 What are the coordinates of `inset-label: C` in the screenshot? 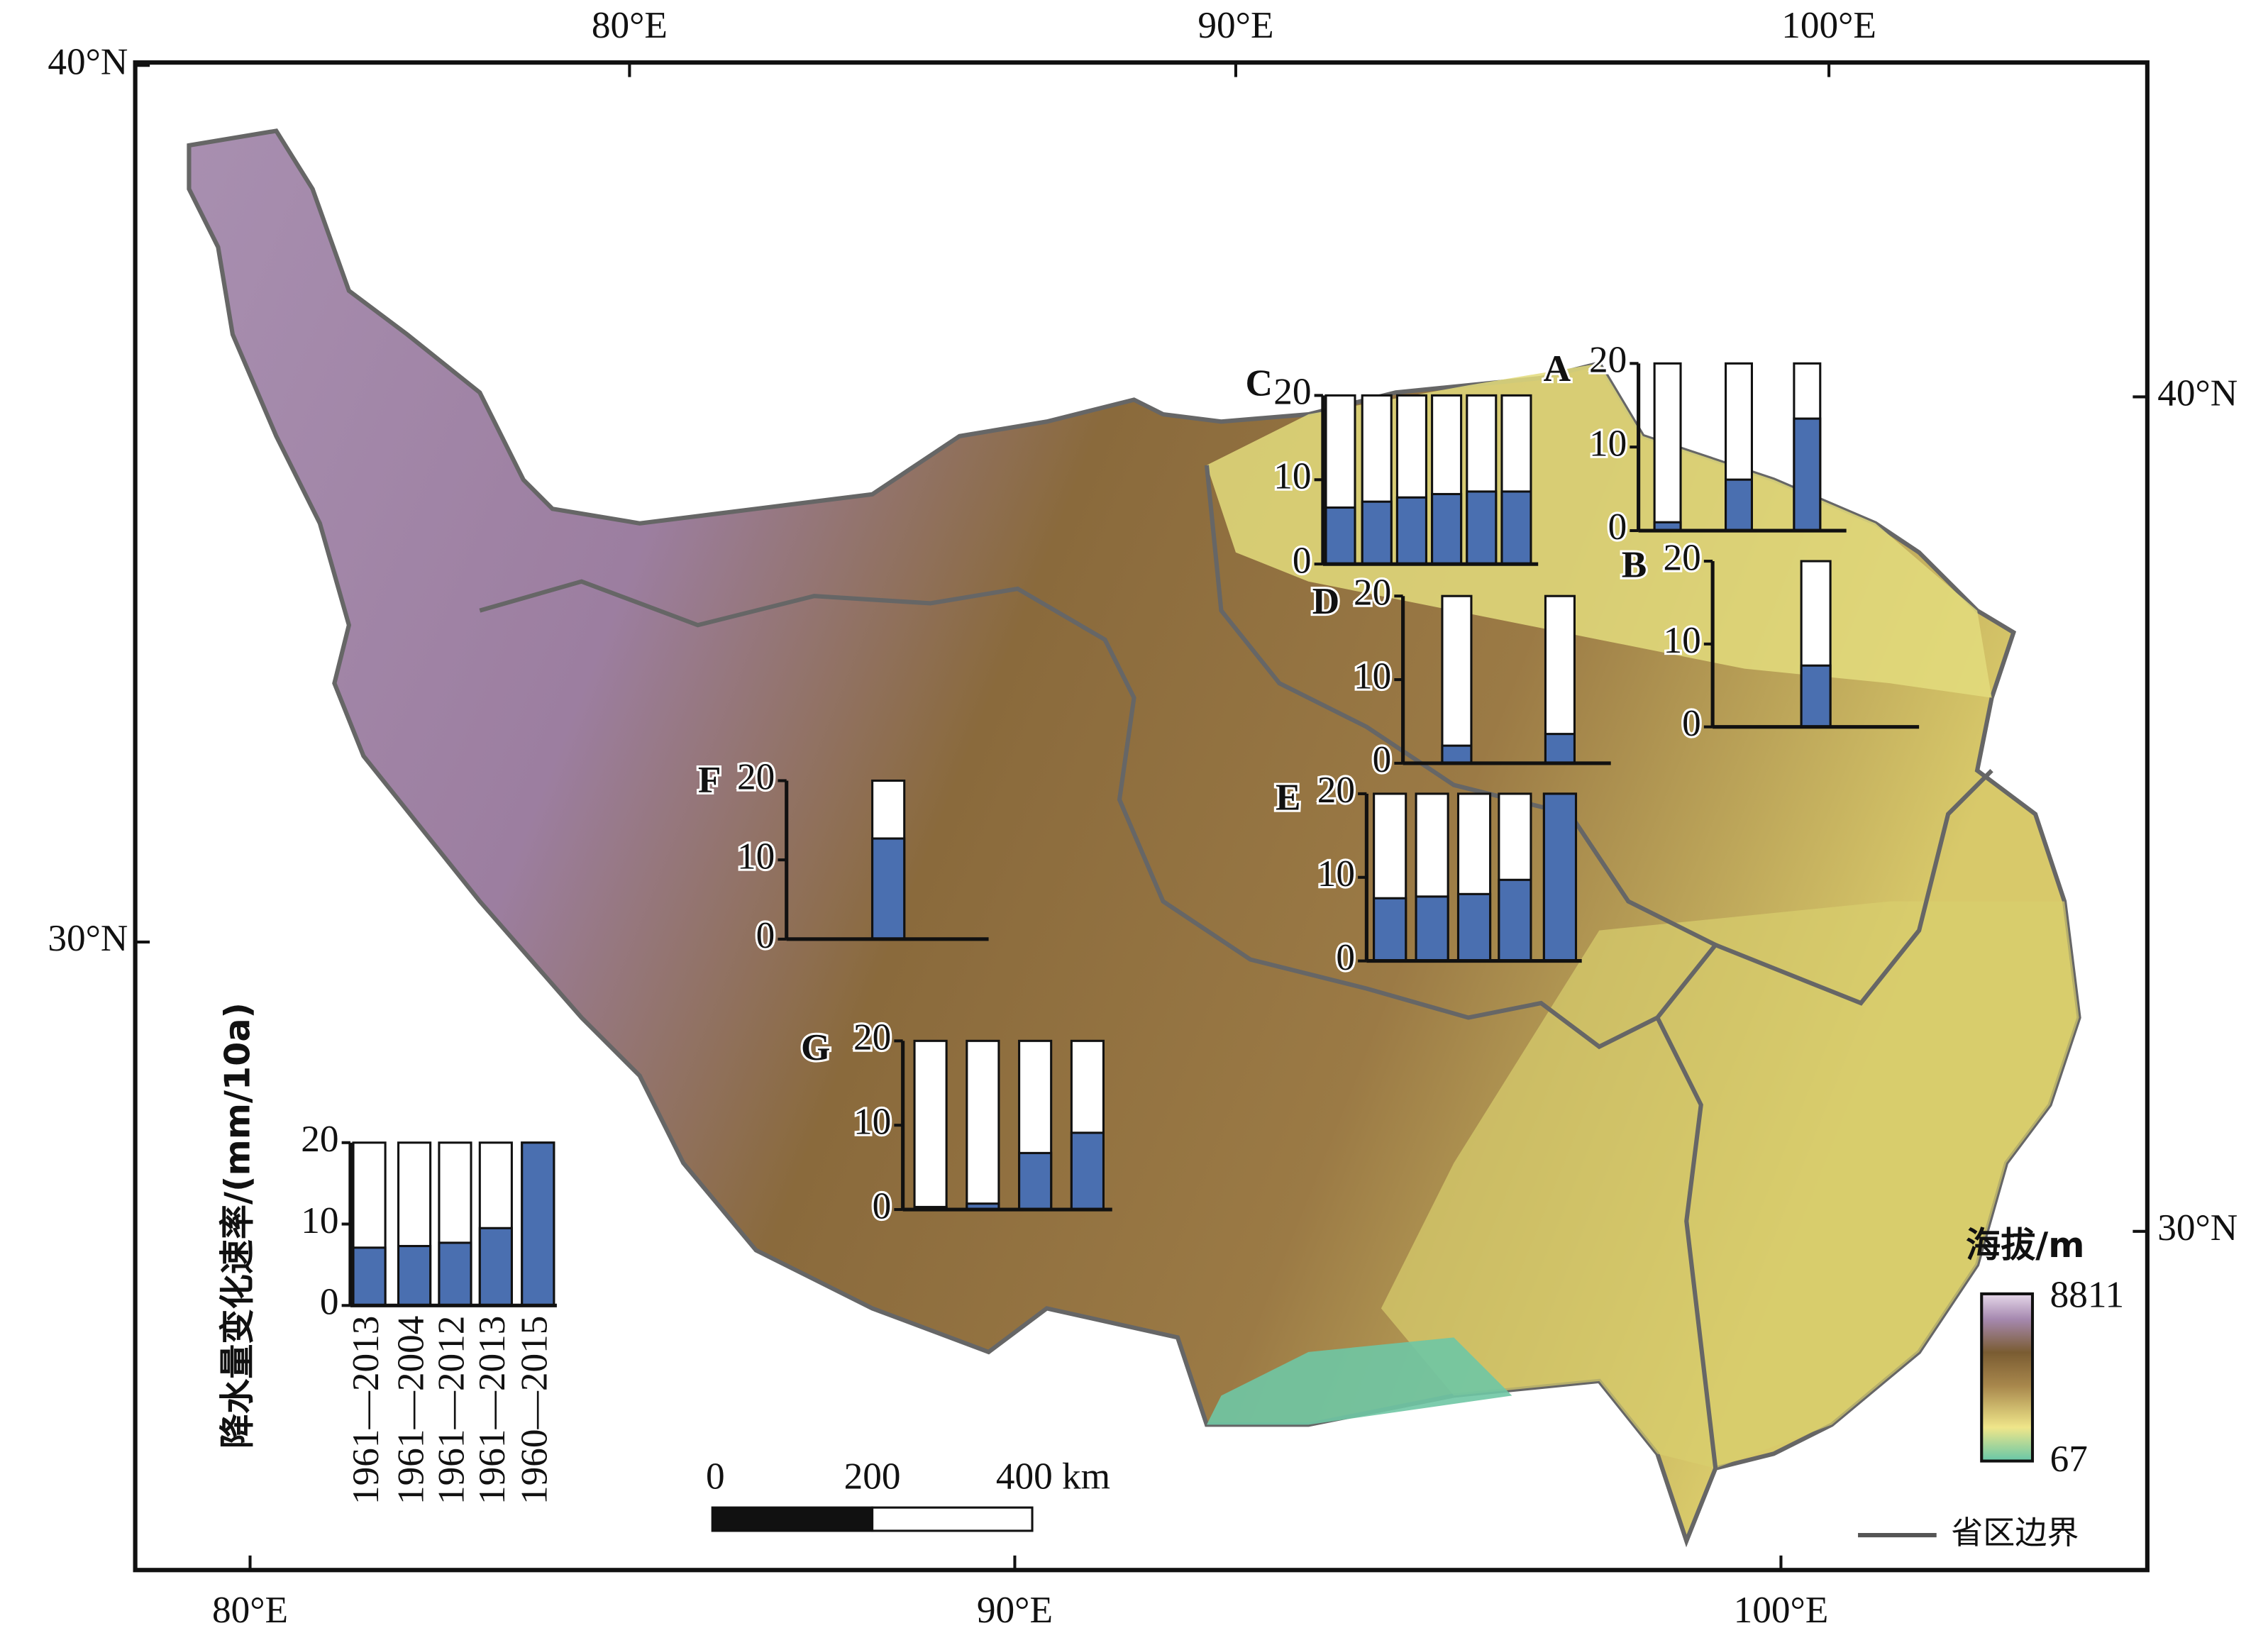 It's located at (1259, 383).